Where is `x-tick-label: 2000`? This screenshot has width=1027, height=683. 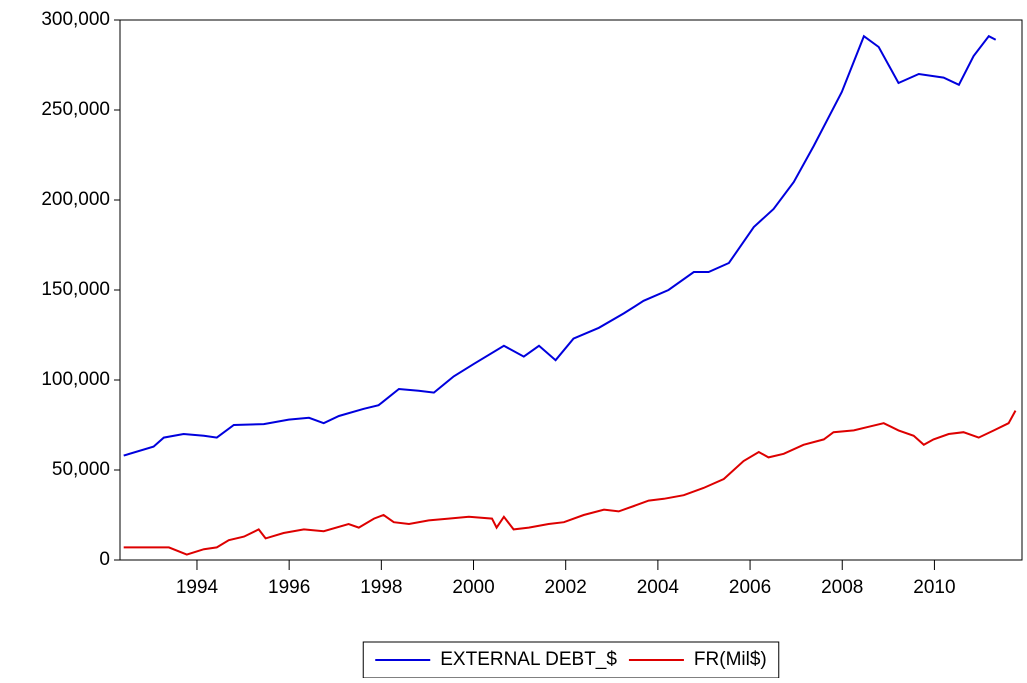 x-tick-label: 2000 is located at coordinates (473, 587).